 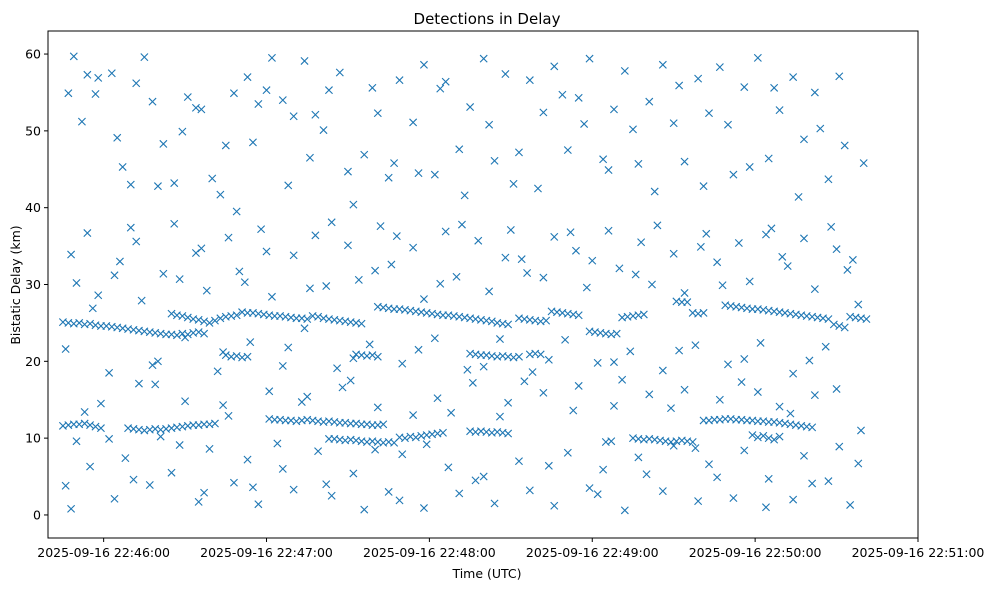 I want to click on x-tick-label: 2025-09-16 22:48:00, so click(x=429, y=552).